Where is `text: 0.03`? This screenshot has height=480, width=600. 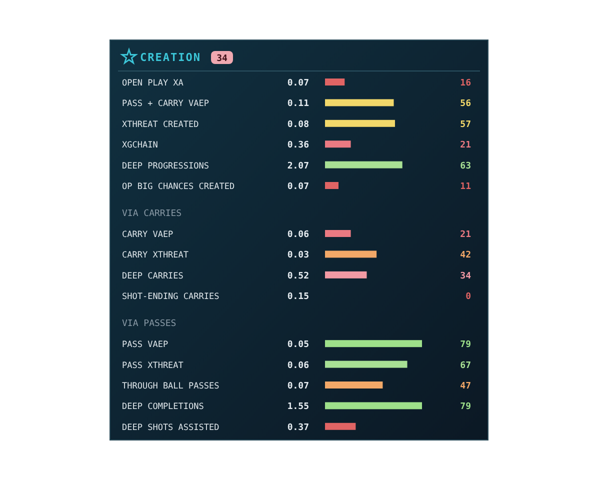 text: 0.03 is located at coordinates (298, 255).